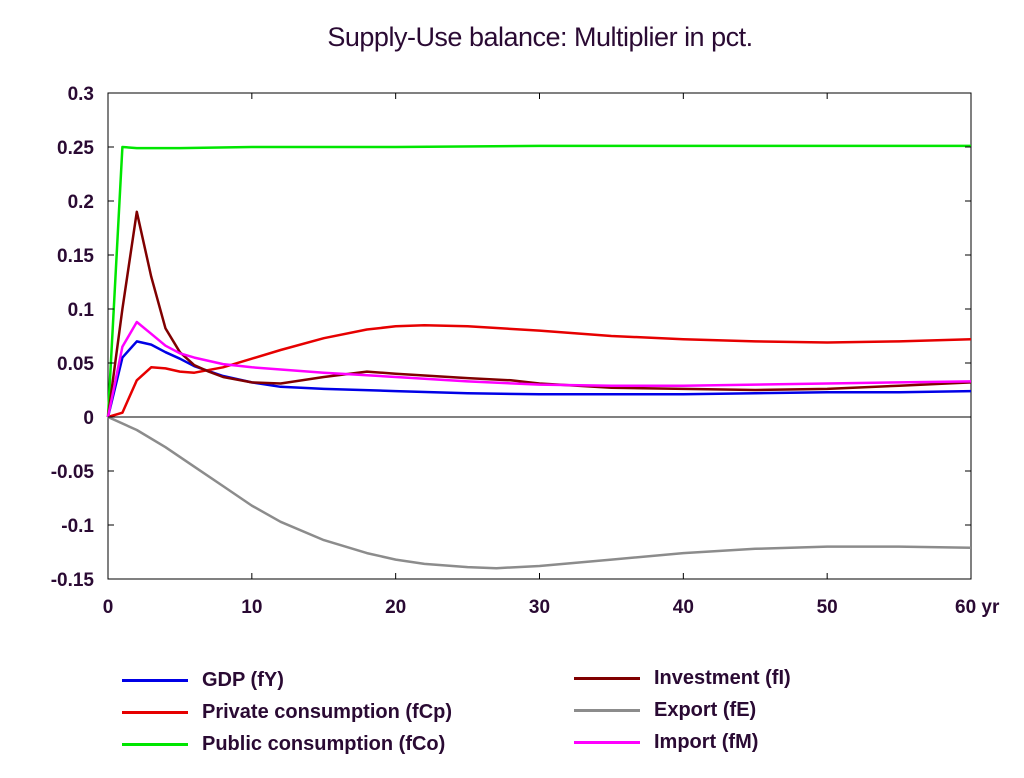  What do you see at coordinates (539, 607) in the screenshot?
I see `x-tick-label: 30` at bounding box center [539, 607].